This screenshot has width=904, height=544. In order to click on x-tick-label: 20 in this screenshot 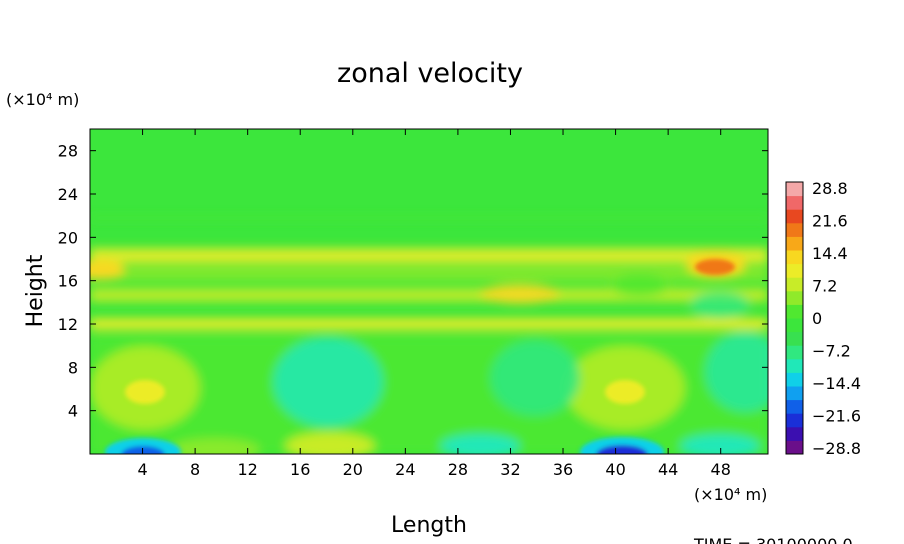, I will do `click(353, 469)`.